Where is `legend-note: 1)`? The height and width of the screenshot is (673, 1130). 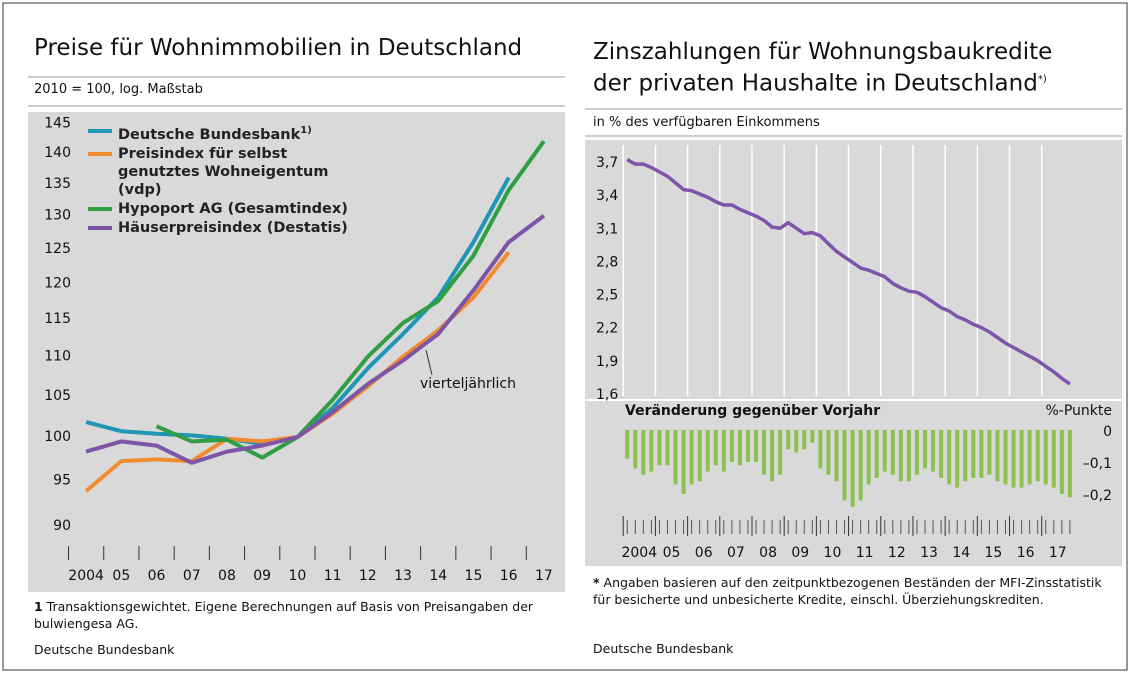
legend-note: 1) is located at coordinates (306, 130).